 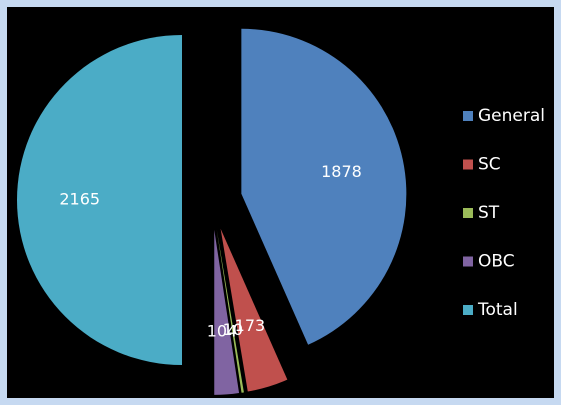 What do you see at coordinates (504, 213) in the screenshot?
I see `legend: General SC ST OBC Total` at bounding box center [504, 213].